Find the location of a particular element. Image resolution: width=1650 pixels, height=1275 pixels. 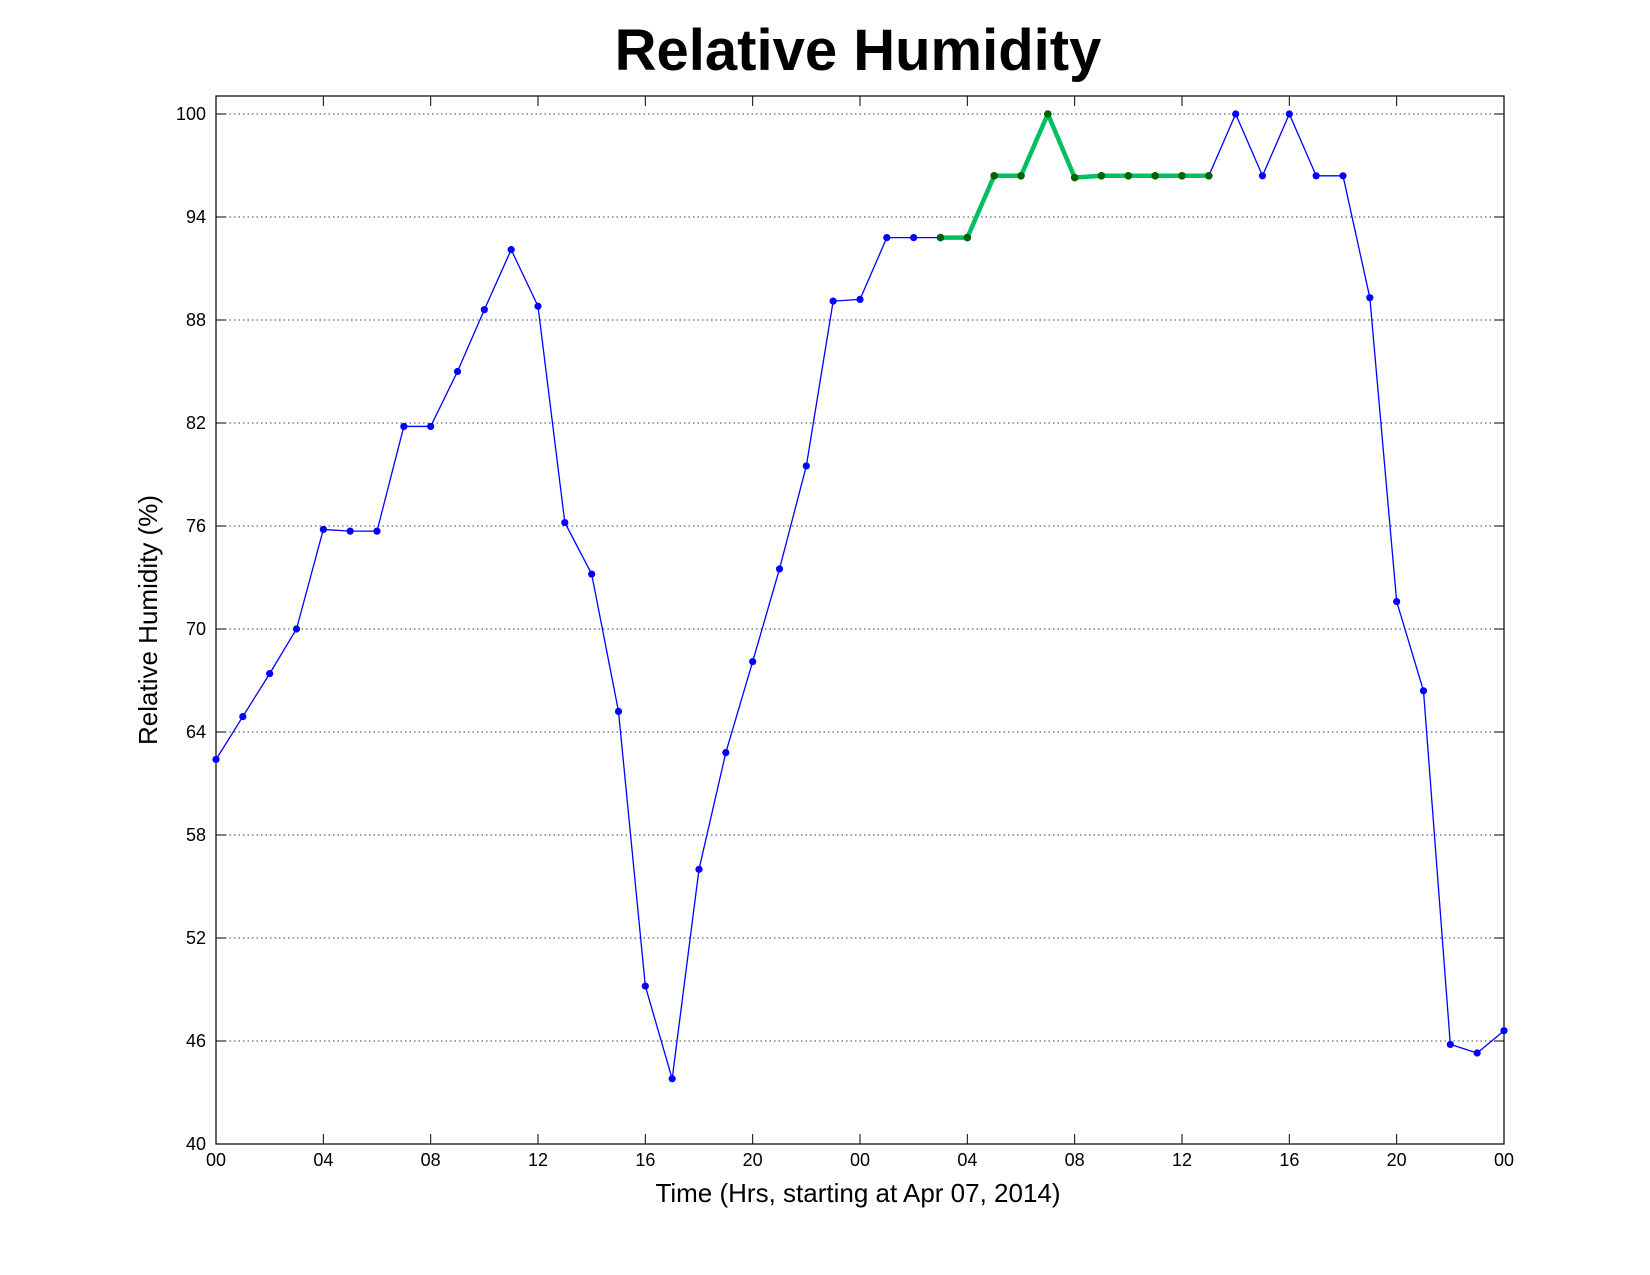

y-tick-label: 76 is located at coordinates (196, 526).